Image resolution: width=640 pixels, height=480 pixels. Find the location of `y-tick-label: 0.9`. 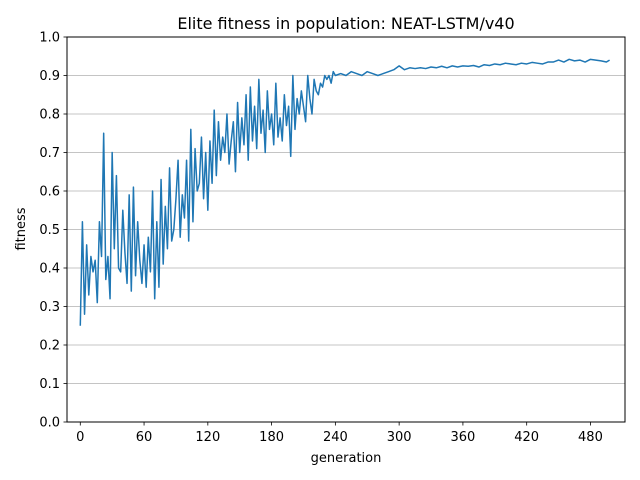

y-tick-label: 0.9 is located at coordinates (49, 76).